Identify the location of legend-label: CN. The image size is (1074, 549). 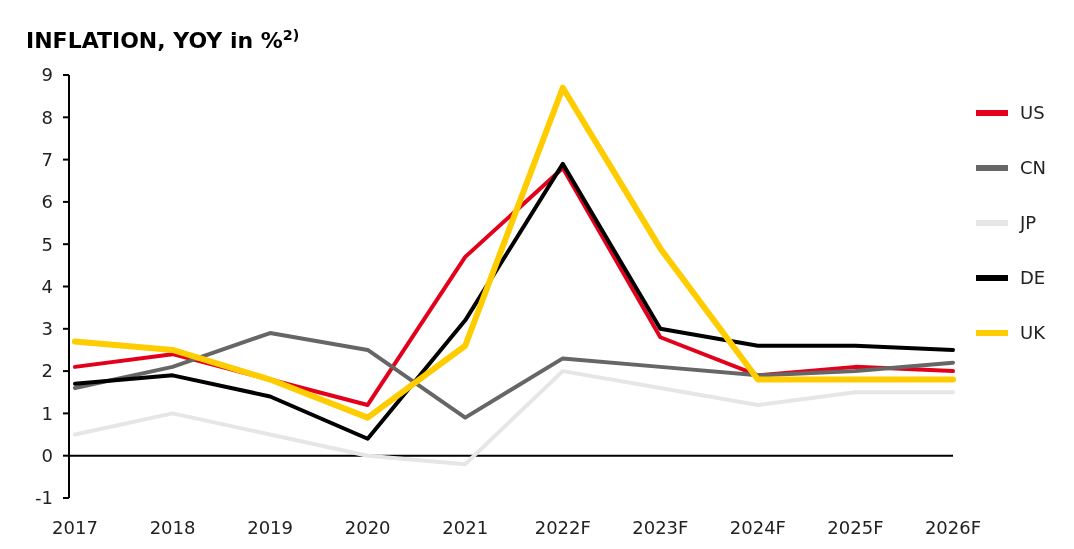
(1033, 168).